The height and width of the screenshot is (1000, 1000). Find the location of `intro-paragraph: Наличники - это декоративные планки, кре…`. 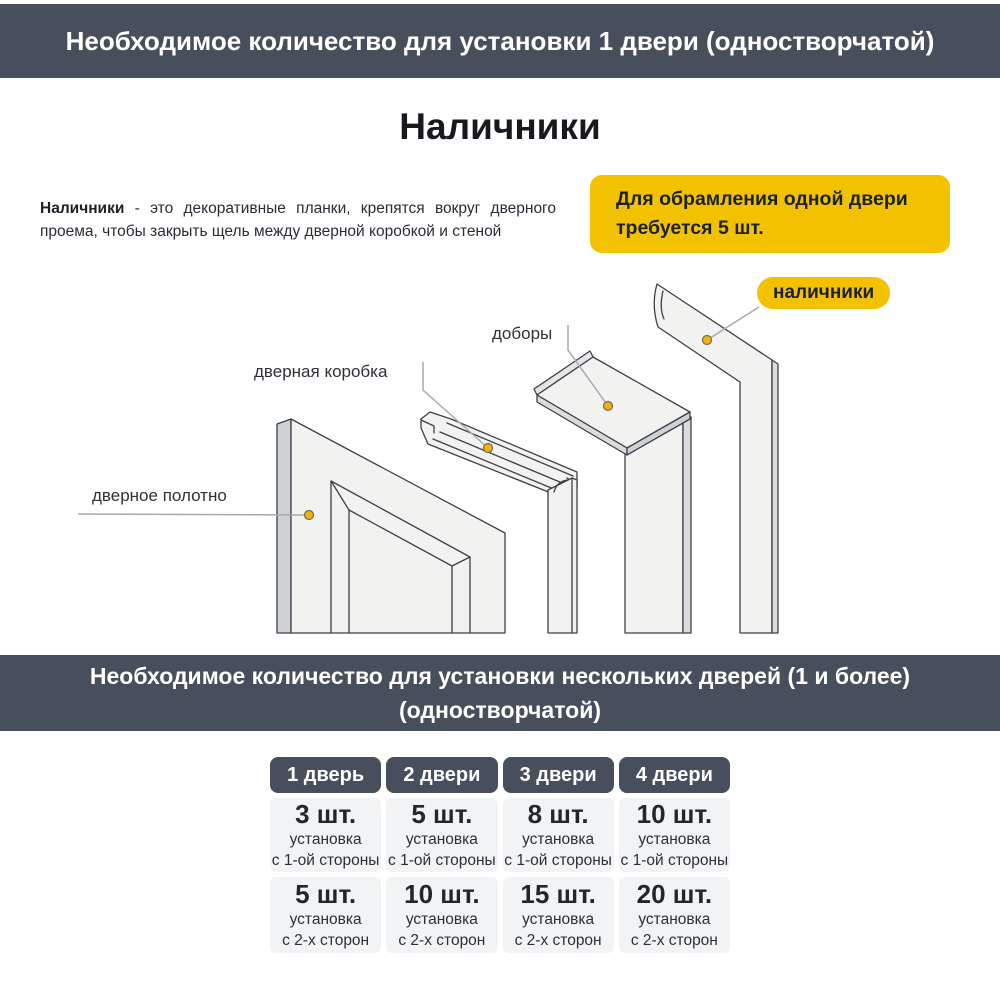

intro-paragraph: Наличники - это декоративные планки, кре… is located at coordinates (298, 220).